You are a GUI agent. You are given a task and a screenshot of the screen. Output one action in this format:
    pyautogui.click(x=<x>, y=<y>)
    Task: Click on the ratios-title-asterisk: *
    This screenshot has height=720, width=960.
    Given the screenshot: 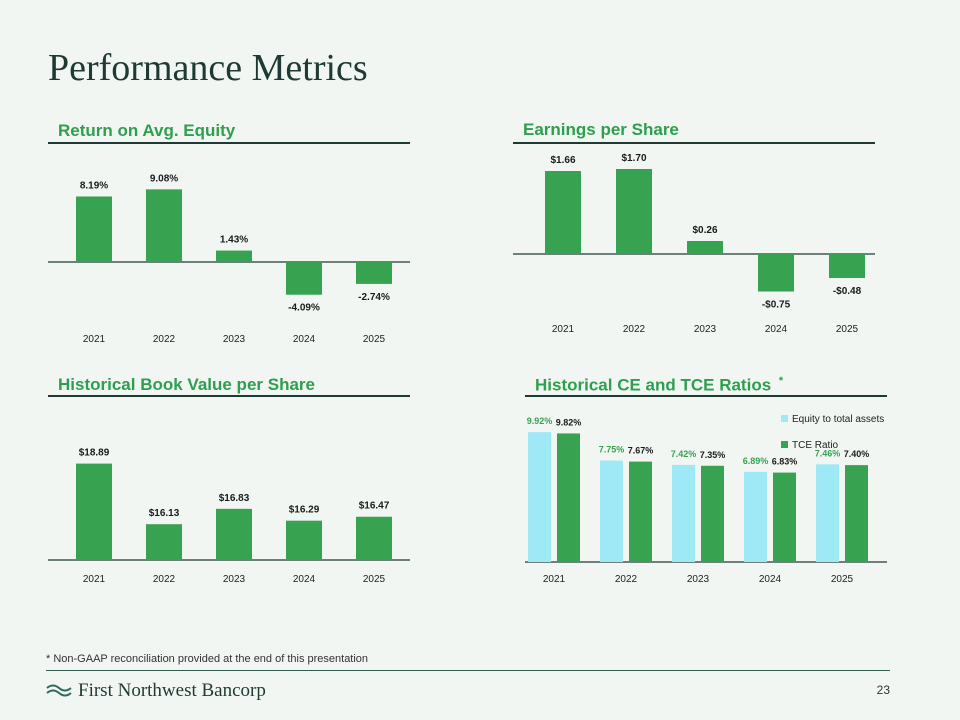 What is the action you would take?
    pyautogui.click(x=781, y=381)
    